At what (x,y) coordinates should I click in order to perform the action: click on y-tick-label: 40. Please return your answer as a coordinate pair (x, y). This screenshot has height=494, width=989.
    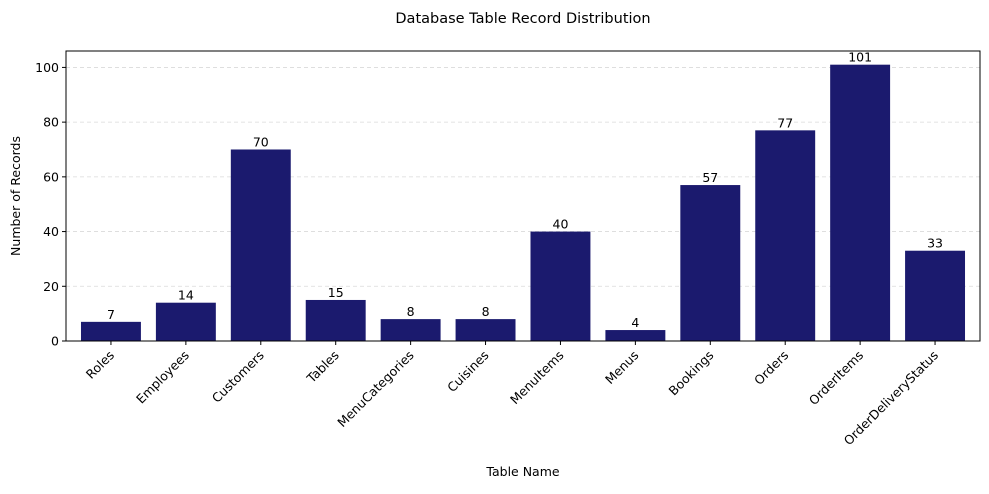
    Looking at the image, I should click on (51, 231).